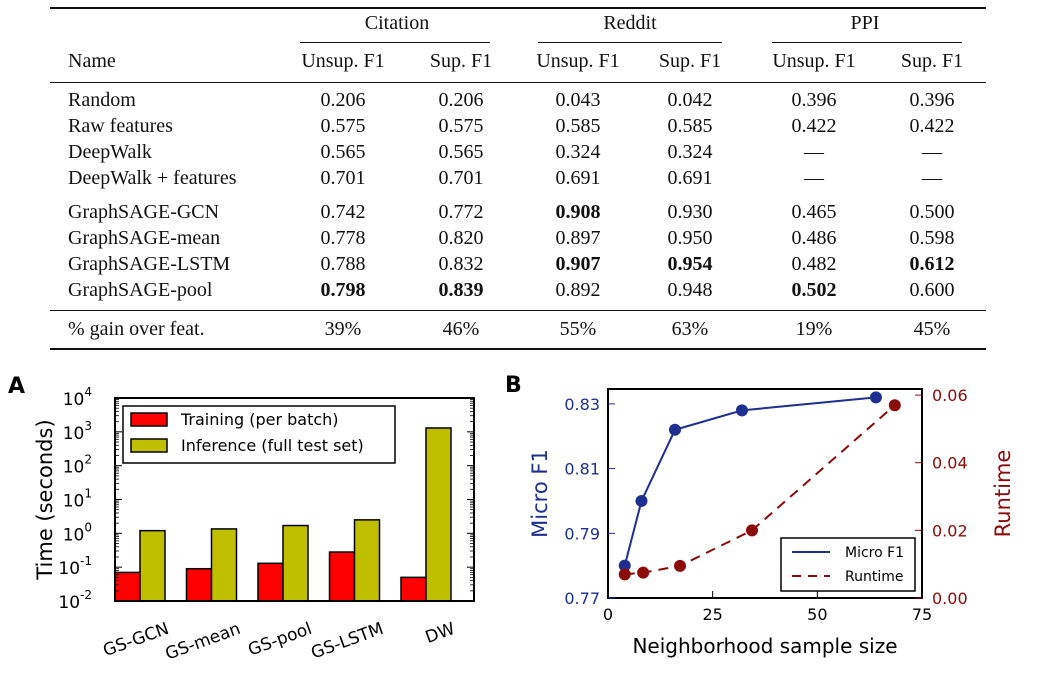 Image resolution: width=1038 pixels, height=682 pixels. What do you see at coordinates (578, 290) in the screenshot?
I see `table-cell: 0.892` at bounding box center [578, 290].